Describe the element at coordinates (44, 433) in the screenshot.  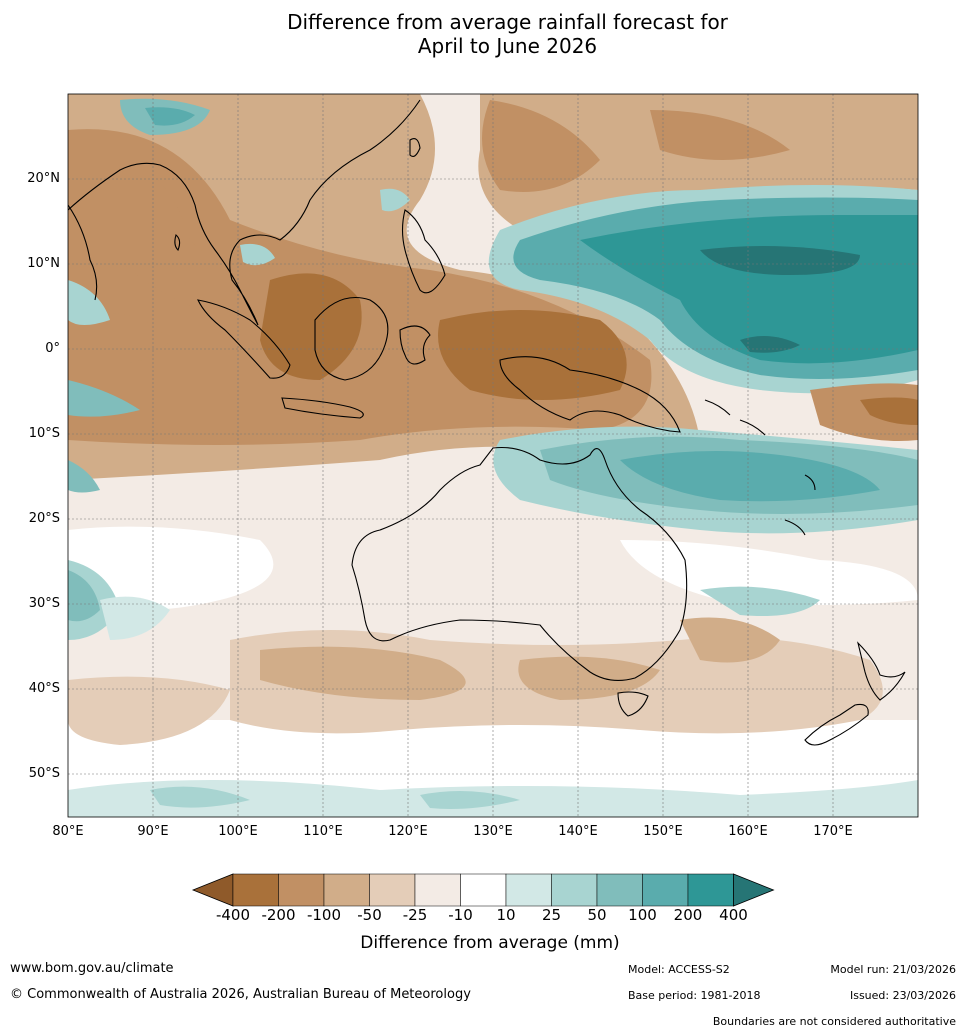
I see `latitude-label: 10°S` at that location.